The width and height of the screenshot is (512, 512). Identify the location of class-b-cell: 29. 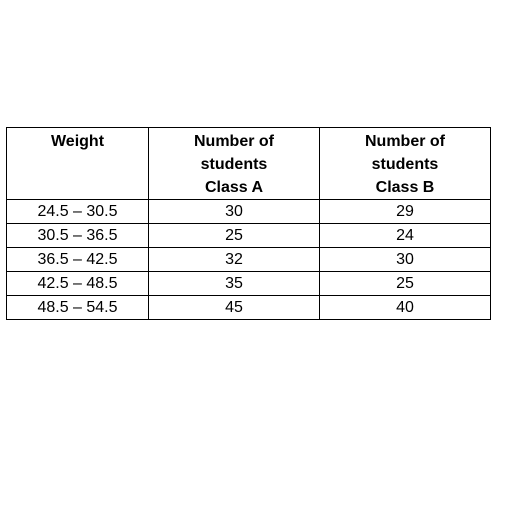
(405, 211).